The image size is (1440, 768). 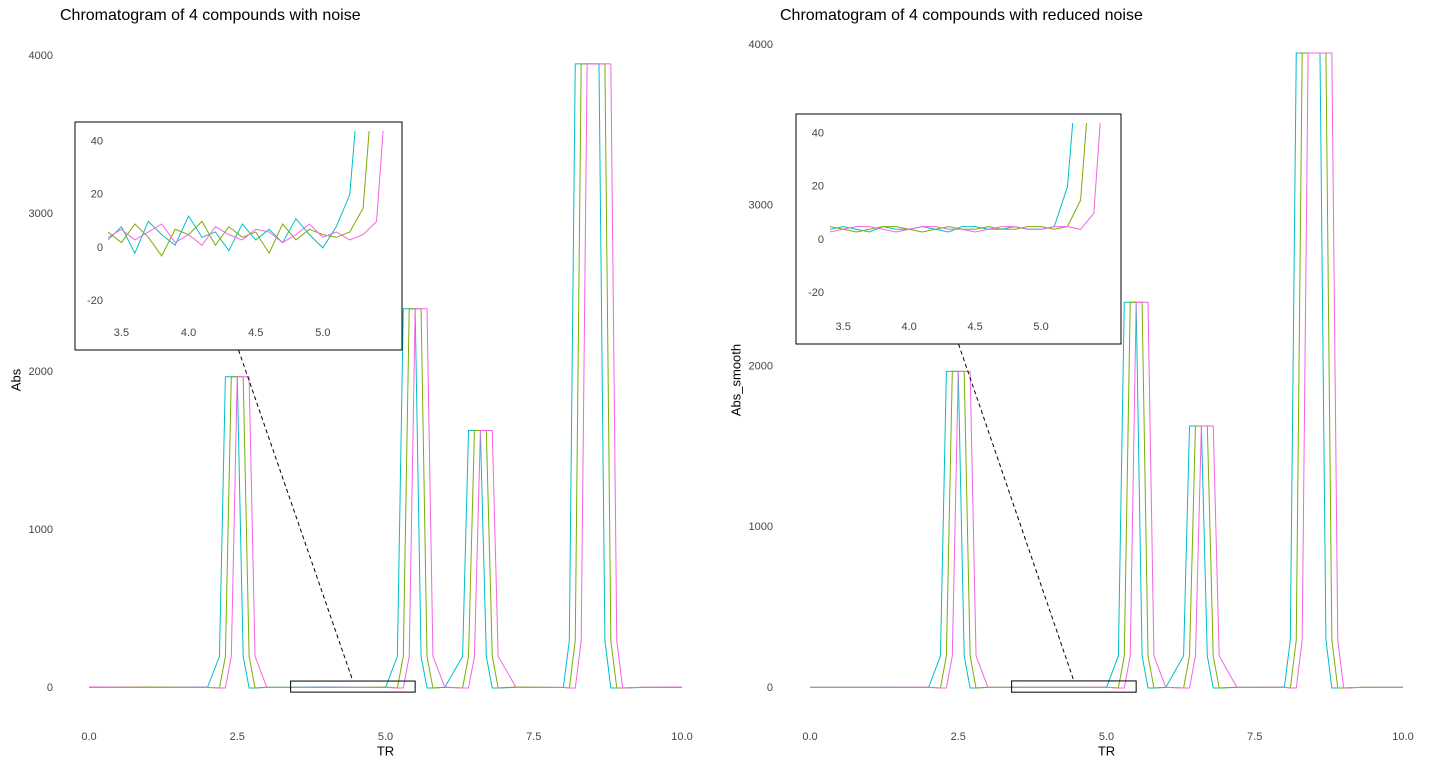 I want to click on y-axis-title: Abs_smooth, so click(x=735, y=380).